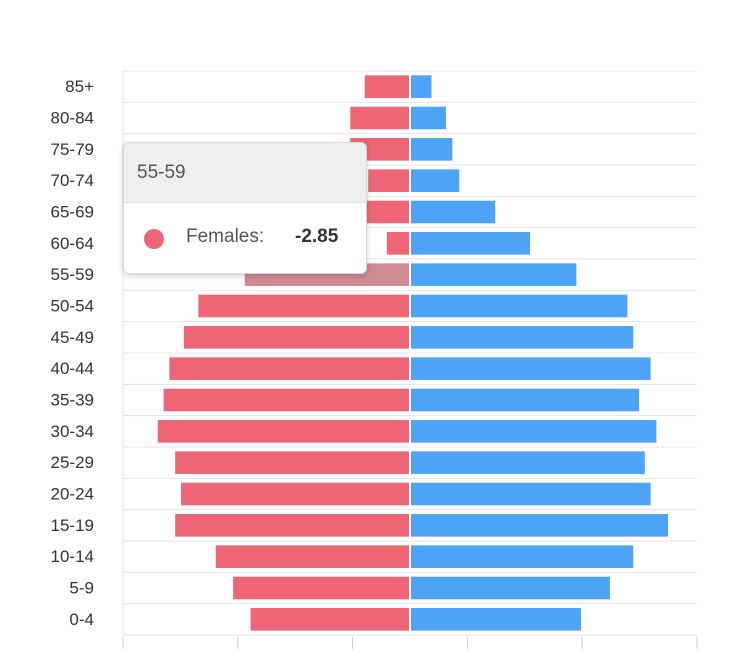  Describe the element at coordinates (386, 86) in the screenshot. I see `bar-females-85+` at that location.